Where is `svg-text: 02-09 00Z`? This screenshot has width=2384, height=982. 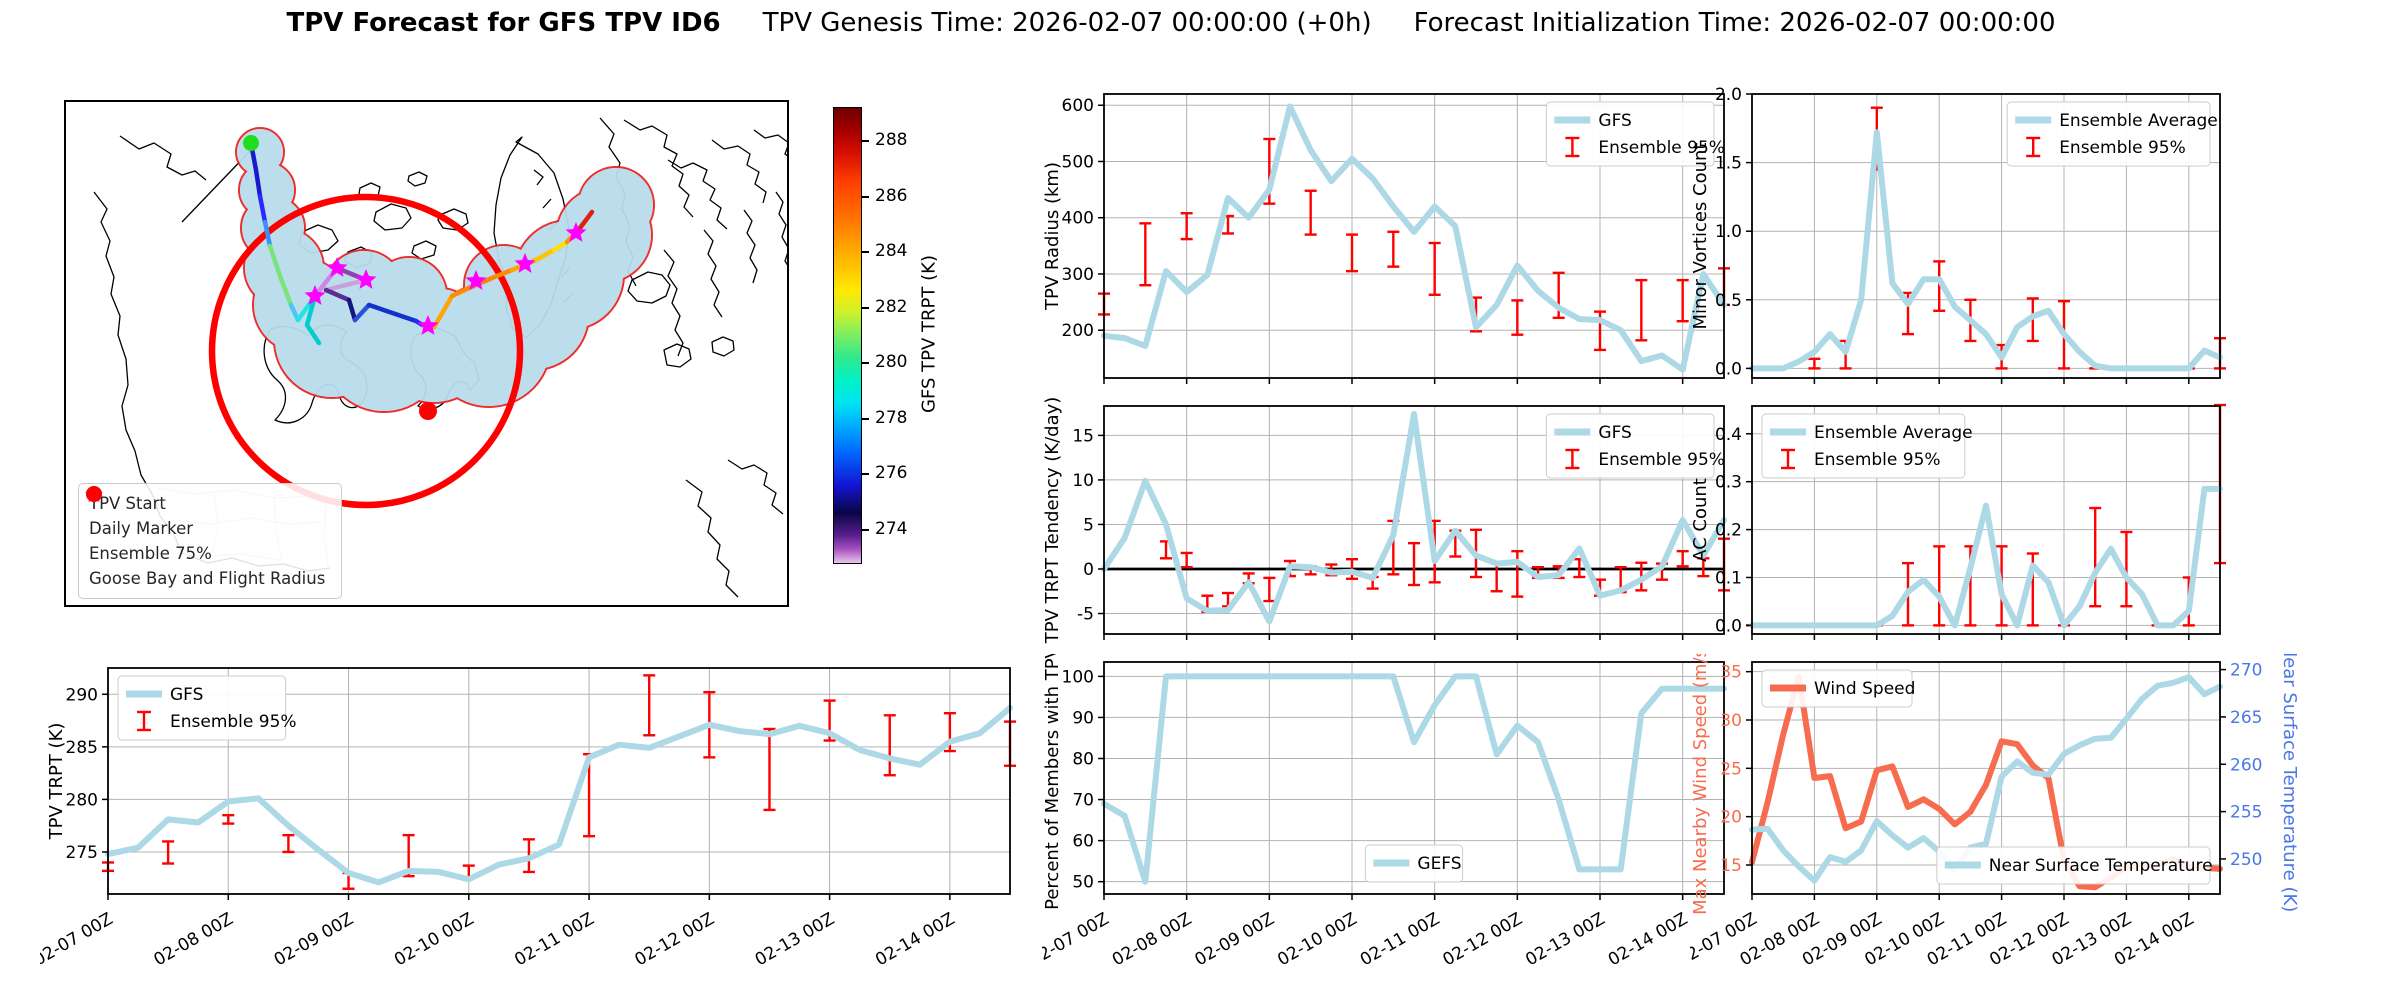
svg-text: 02-09 00Z is located at coordinates (314, 939).